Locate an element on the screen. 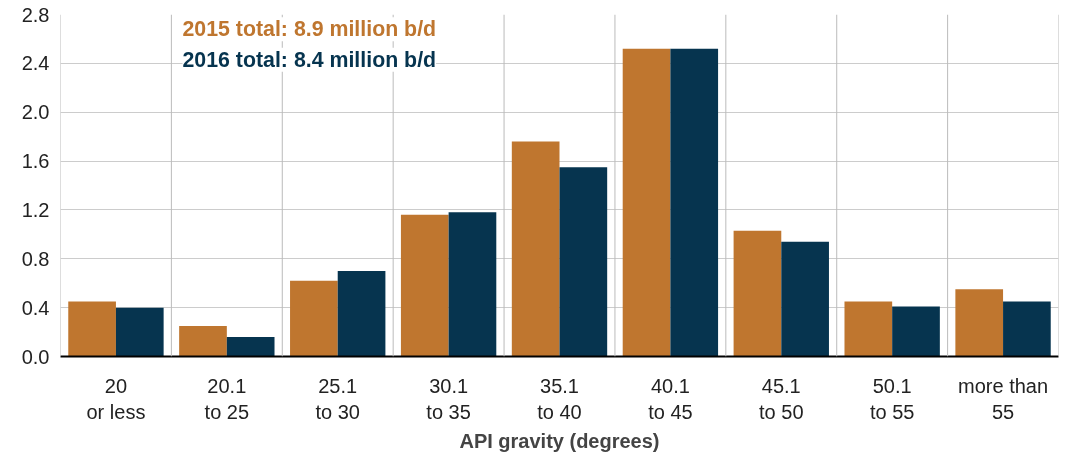 The image size is (1070, 454). y-tick-label: 0.0 is located at coordinates (35, 356).